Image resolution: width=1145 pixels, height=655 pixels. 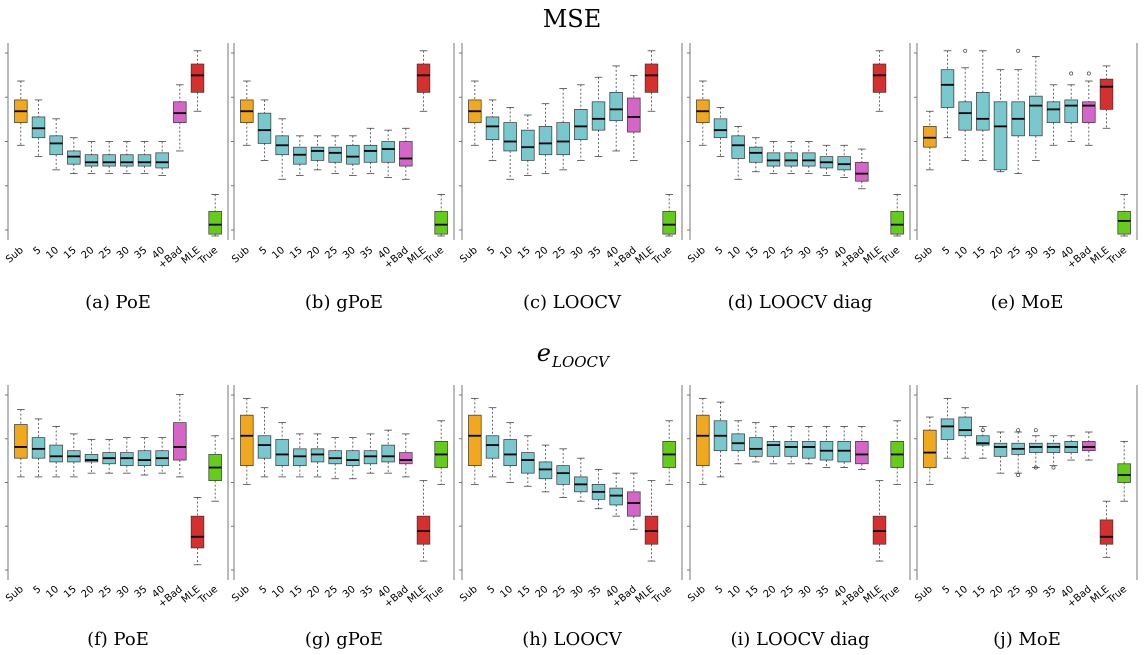 What do you see at coordinates (118, 639) in the screenshot?
I see `subfigure-caption: (f) PoE` at bounding box center [118, 639].